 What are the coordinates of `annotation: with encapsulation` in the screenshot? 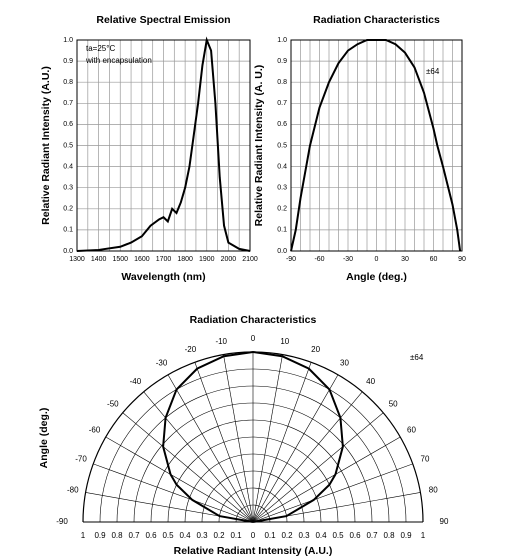 It's located at (118, 60).